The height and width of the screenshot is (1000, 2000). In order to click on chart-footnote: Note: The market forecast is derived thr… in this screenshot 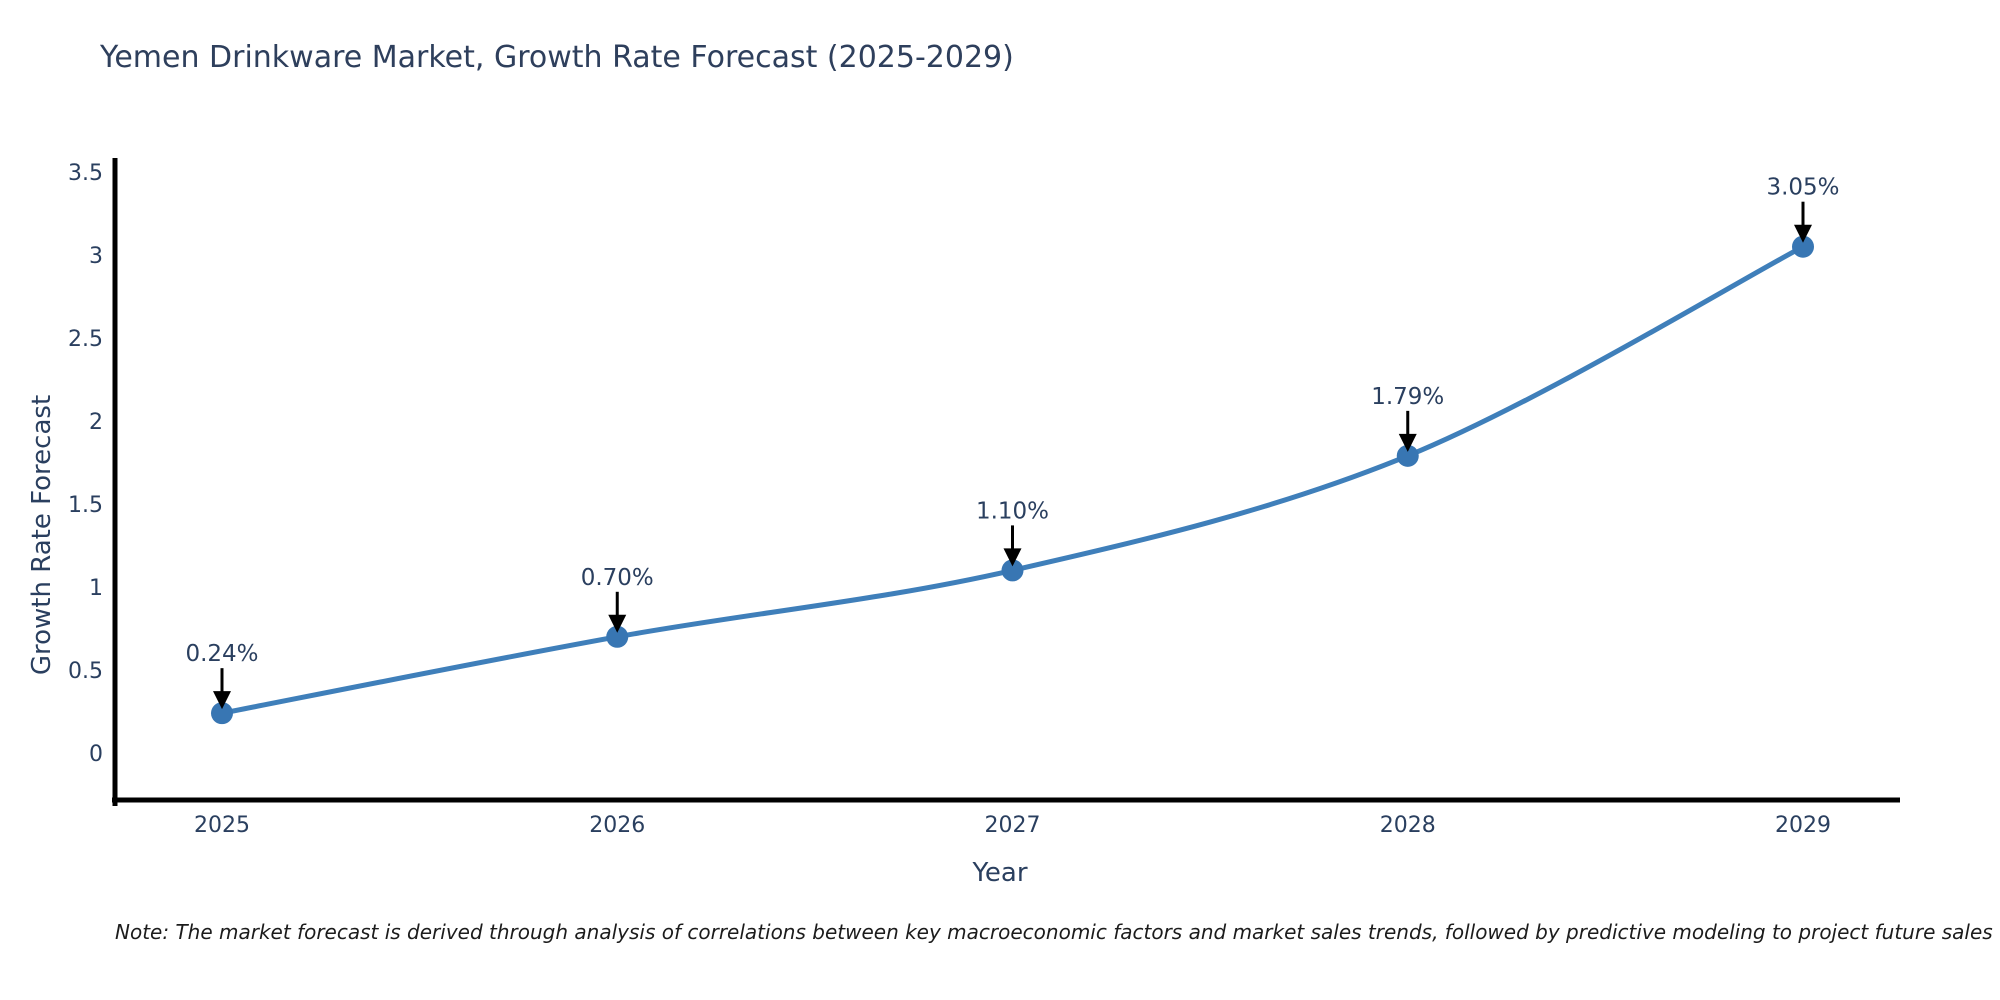, I will do `click(1054, 932)`.